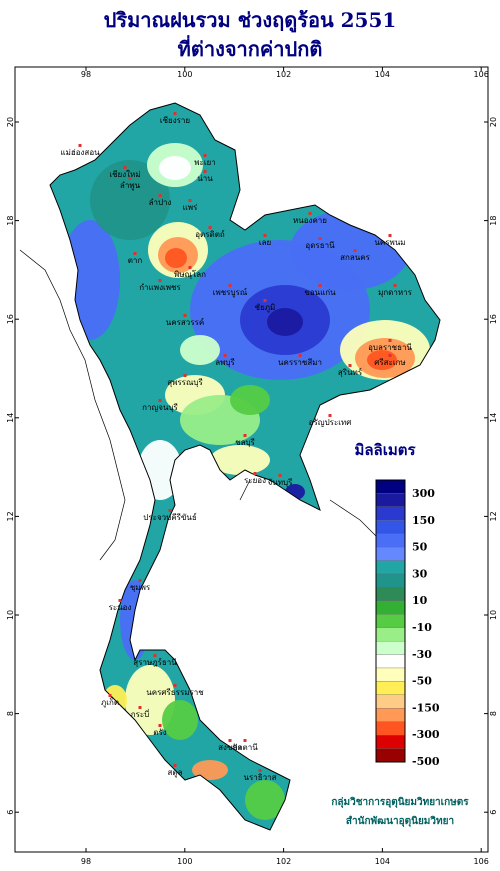  What do you see at coordinates (160, 407) in the screenshot?
I see `place-label: กาญจนบุรี` at bounding box center [160, 407].